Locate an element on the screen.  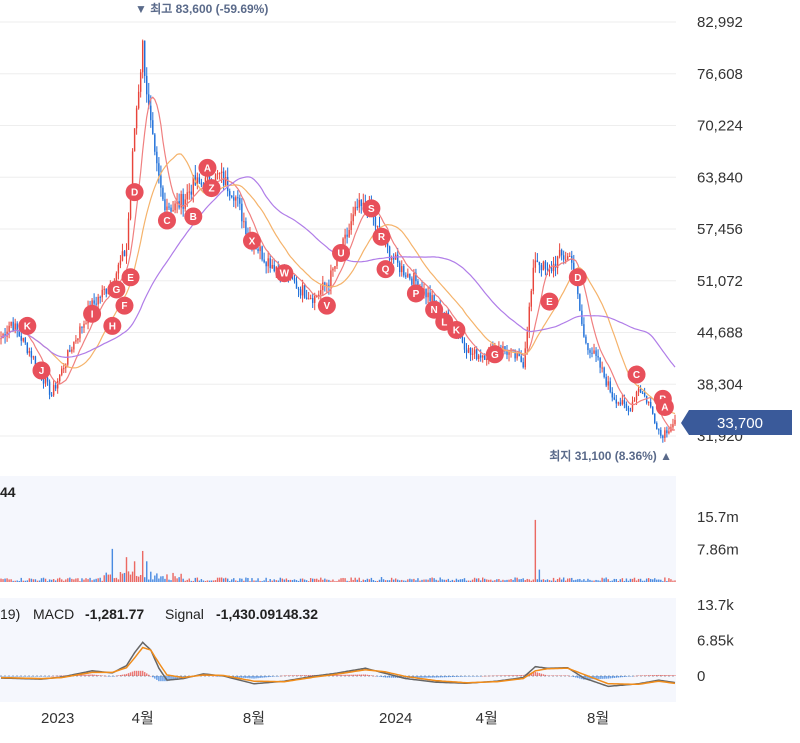
signal-marker: W is located at coordinates (284, 273).